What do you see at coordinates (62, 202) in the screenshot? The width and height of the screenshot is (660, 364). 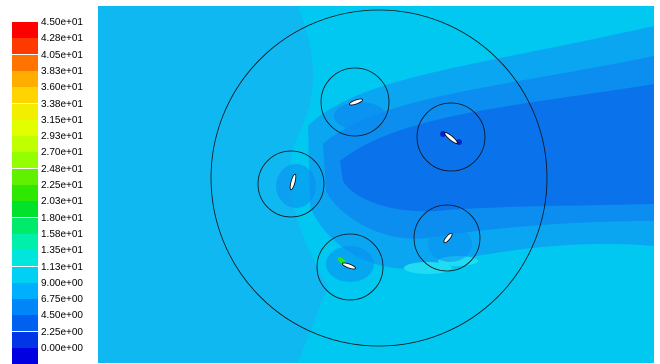 I see `legend-tick-label: 2.03e+01` at bounding box center [62, 202].